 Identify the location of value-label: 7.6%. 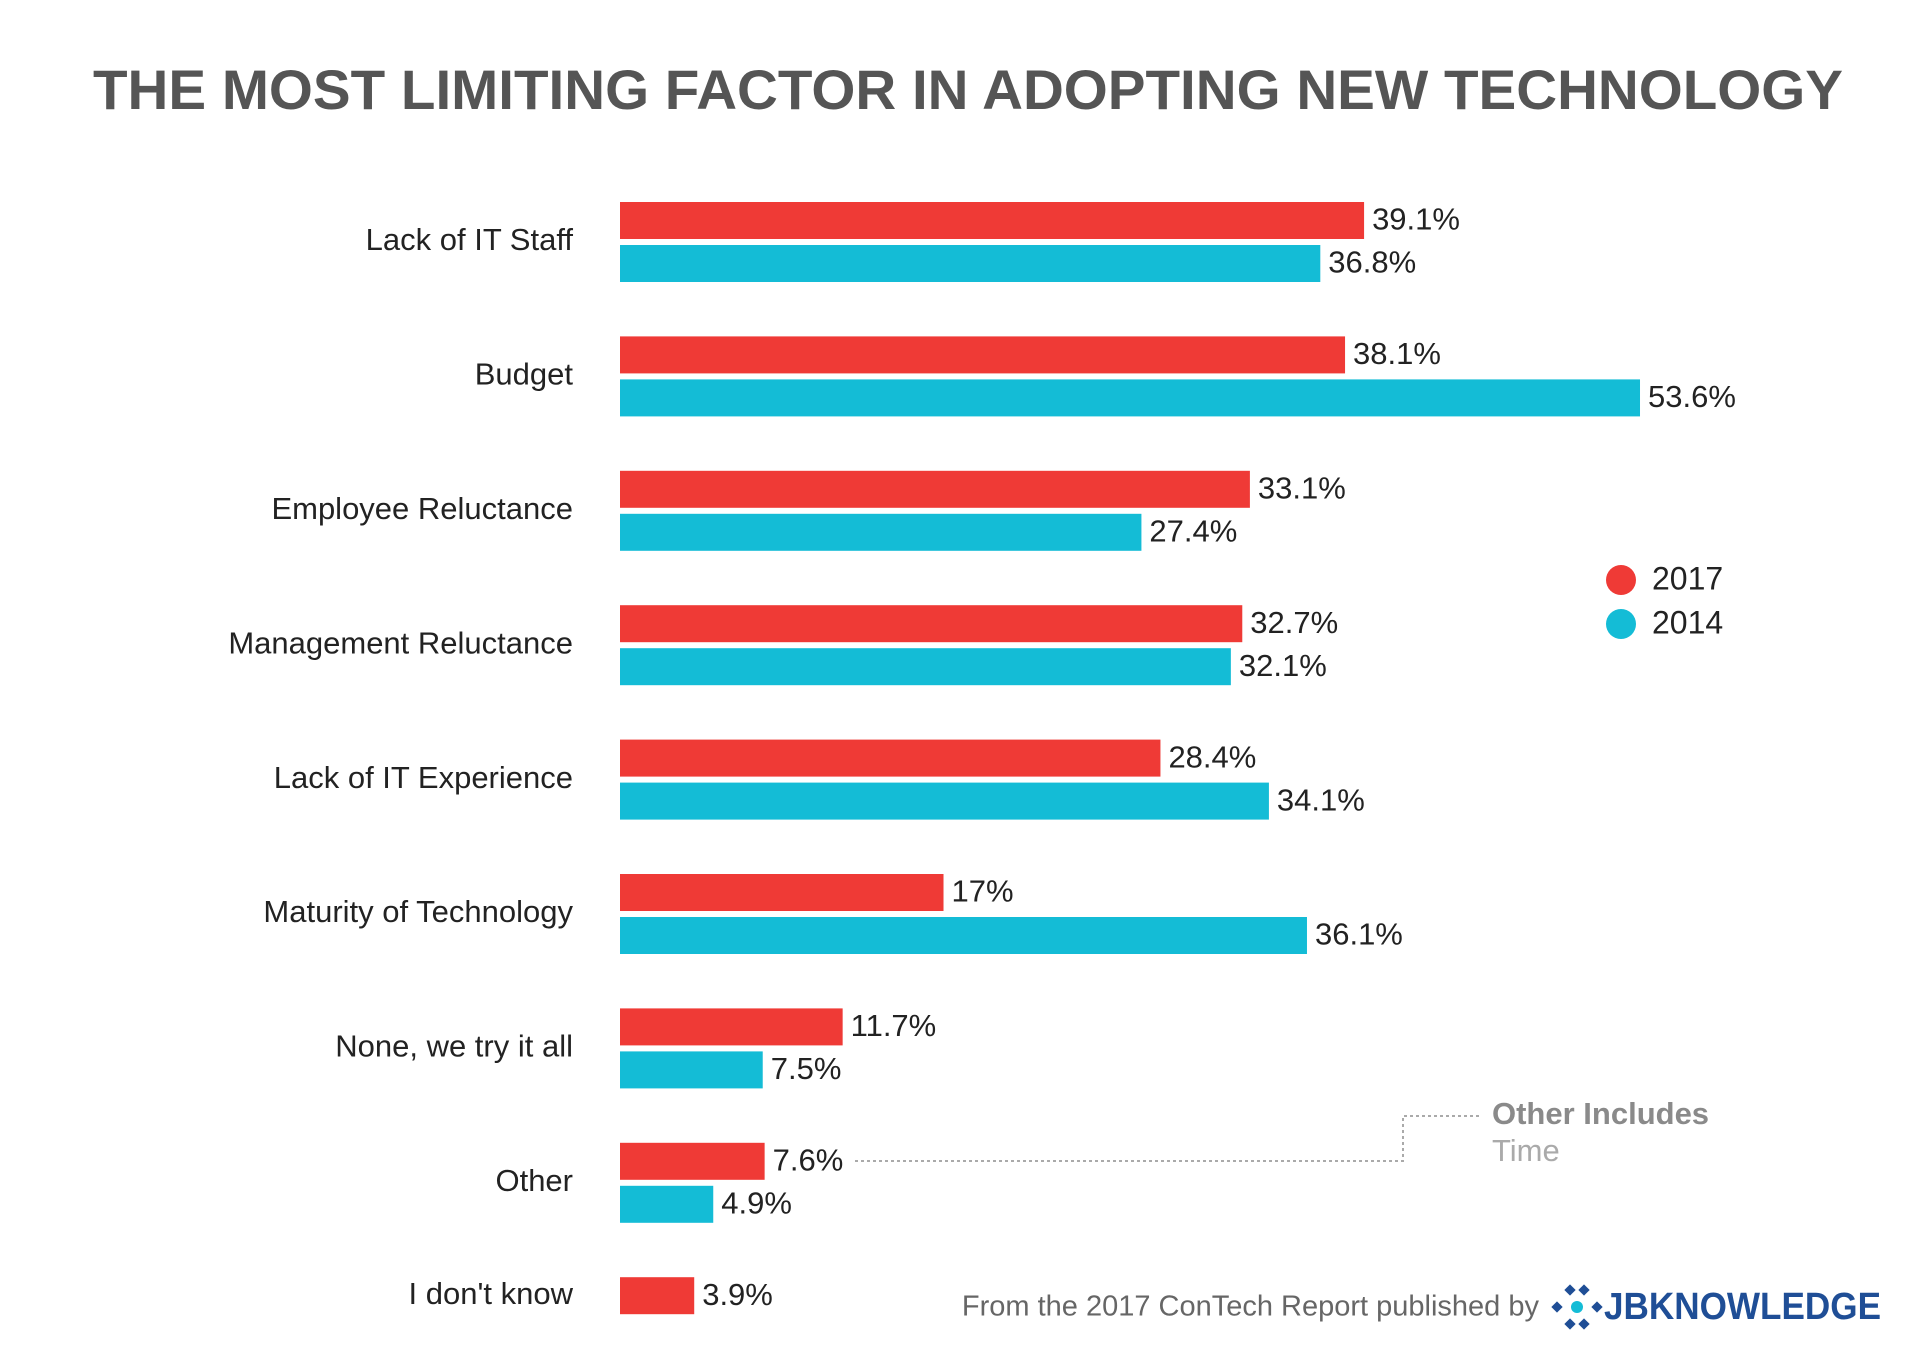
(808, 1159).